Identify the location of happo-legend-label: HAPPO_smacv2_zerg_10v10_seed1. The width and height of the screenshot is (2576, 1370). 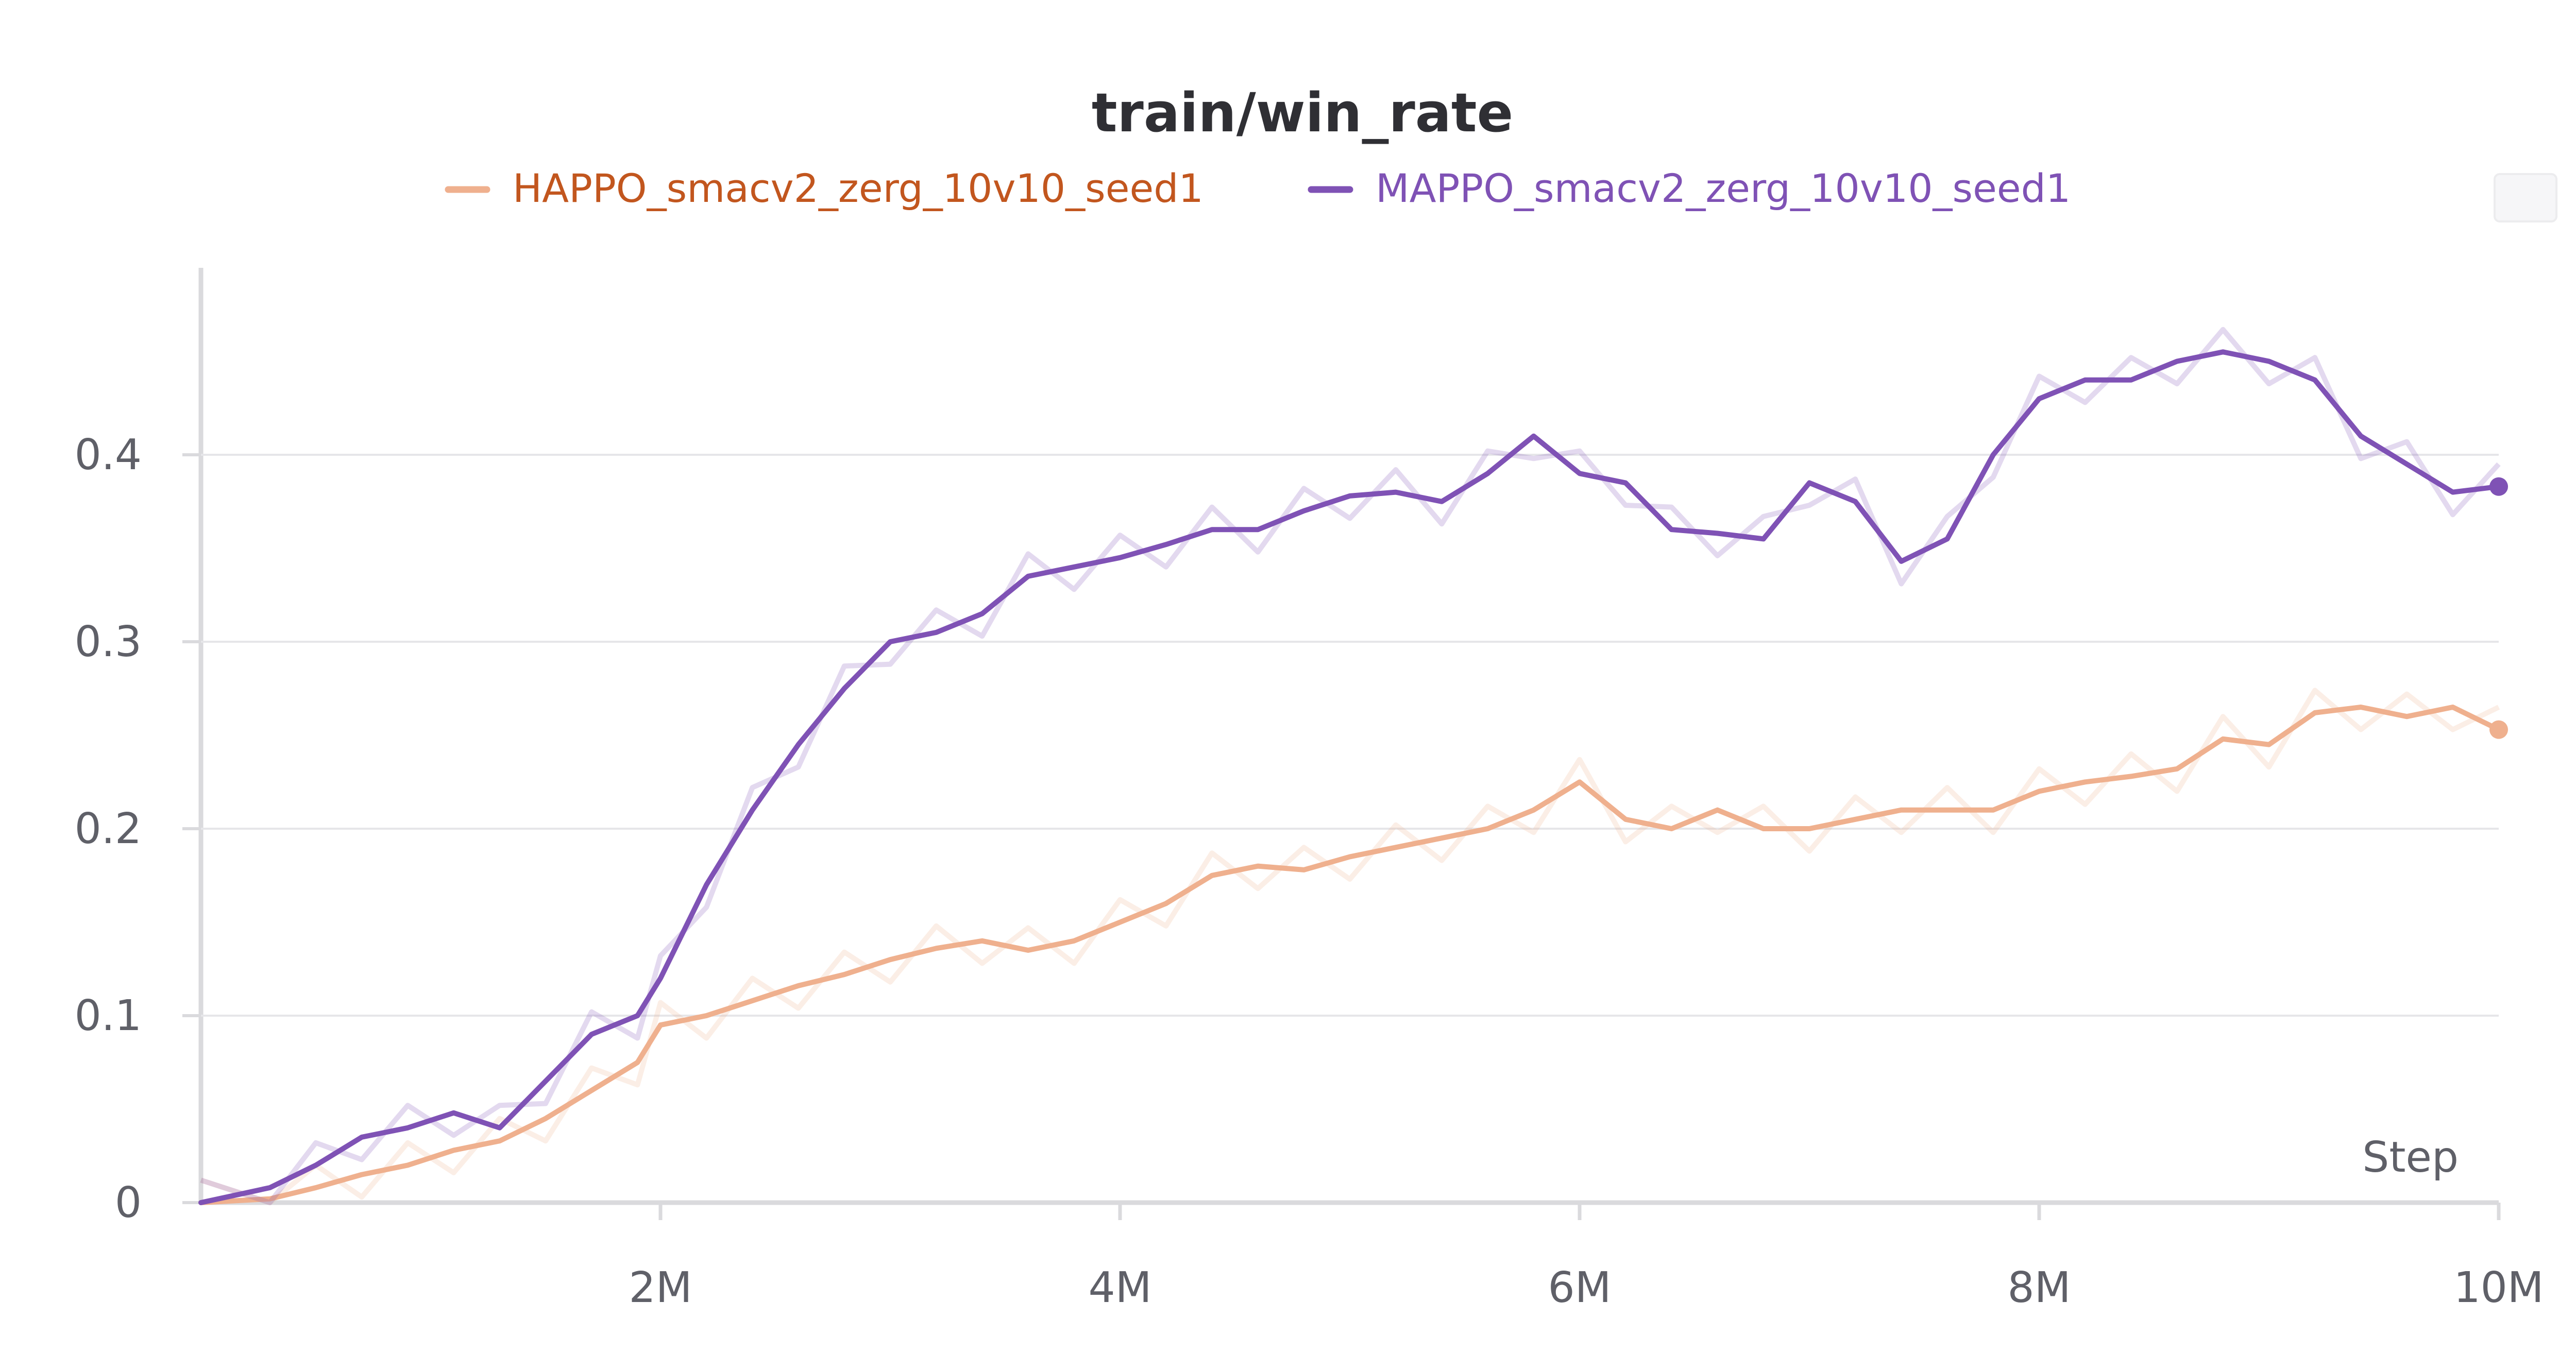
(858, 188).